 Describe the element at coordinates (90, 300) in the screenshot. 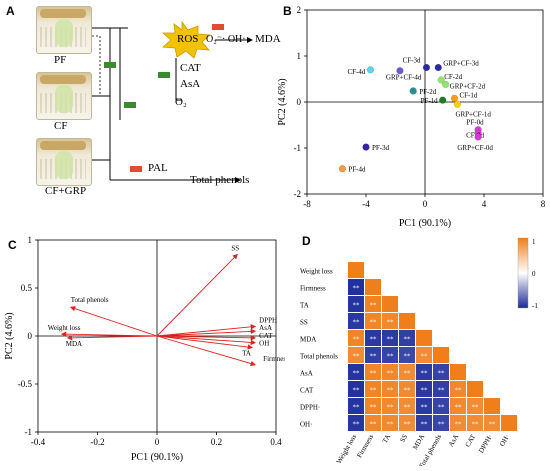

I see `loading-vector-label: Total phenols` at that location.